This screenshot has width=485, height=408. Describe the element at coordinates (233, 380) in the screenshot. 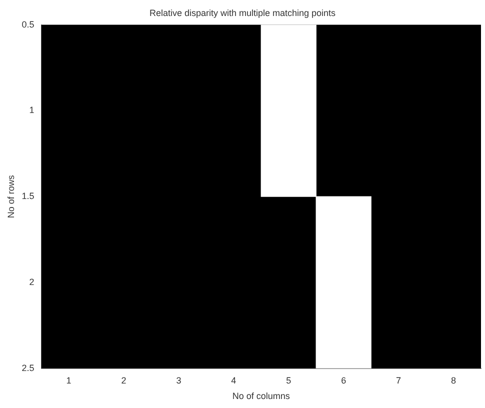

I see `x-tick-label: 4` at that location.